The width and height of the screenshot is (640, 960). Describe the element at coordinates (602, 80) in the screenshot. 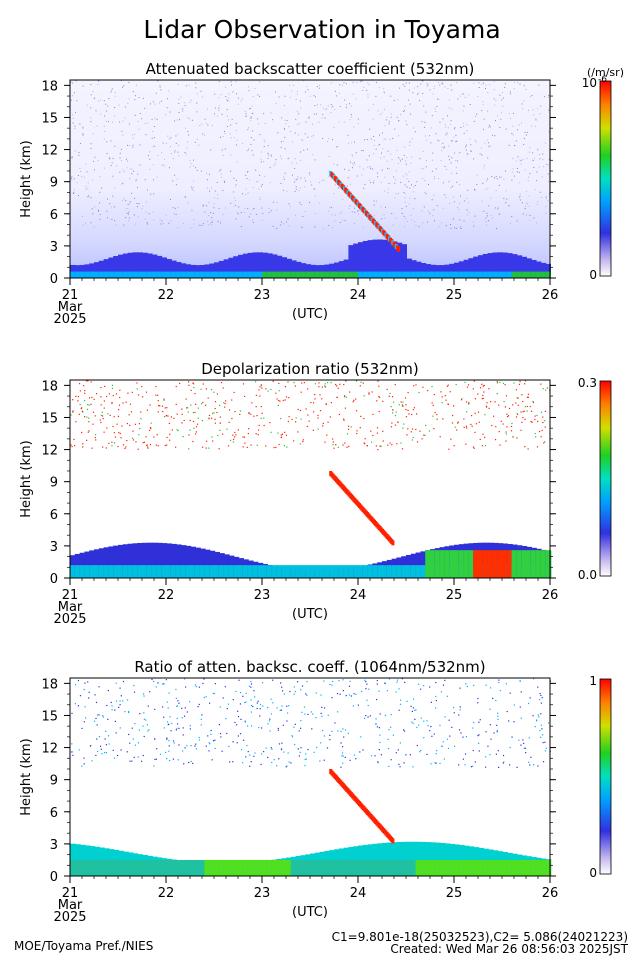

I see `colorbar-exponent: -6` at that location.